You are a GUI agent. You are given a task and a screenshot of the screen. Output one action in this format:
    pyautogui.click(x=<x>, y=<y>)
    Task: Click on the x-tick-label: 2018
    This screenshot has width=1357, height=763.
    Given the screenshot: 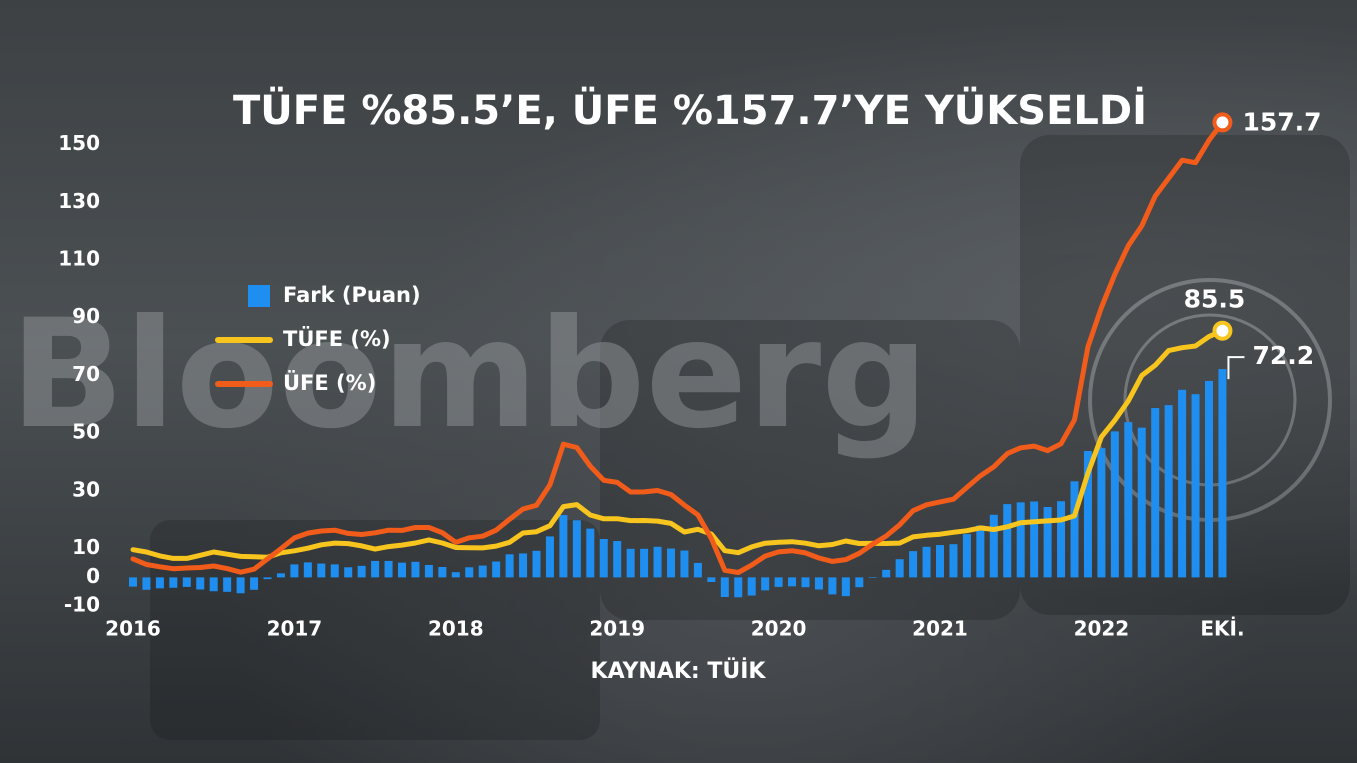 What is the action you would take?
    pyautogui.click(x=456, y=629)
    